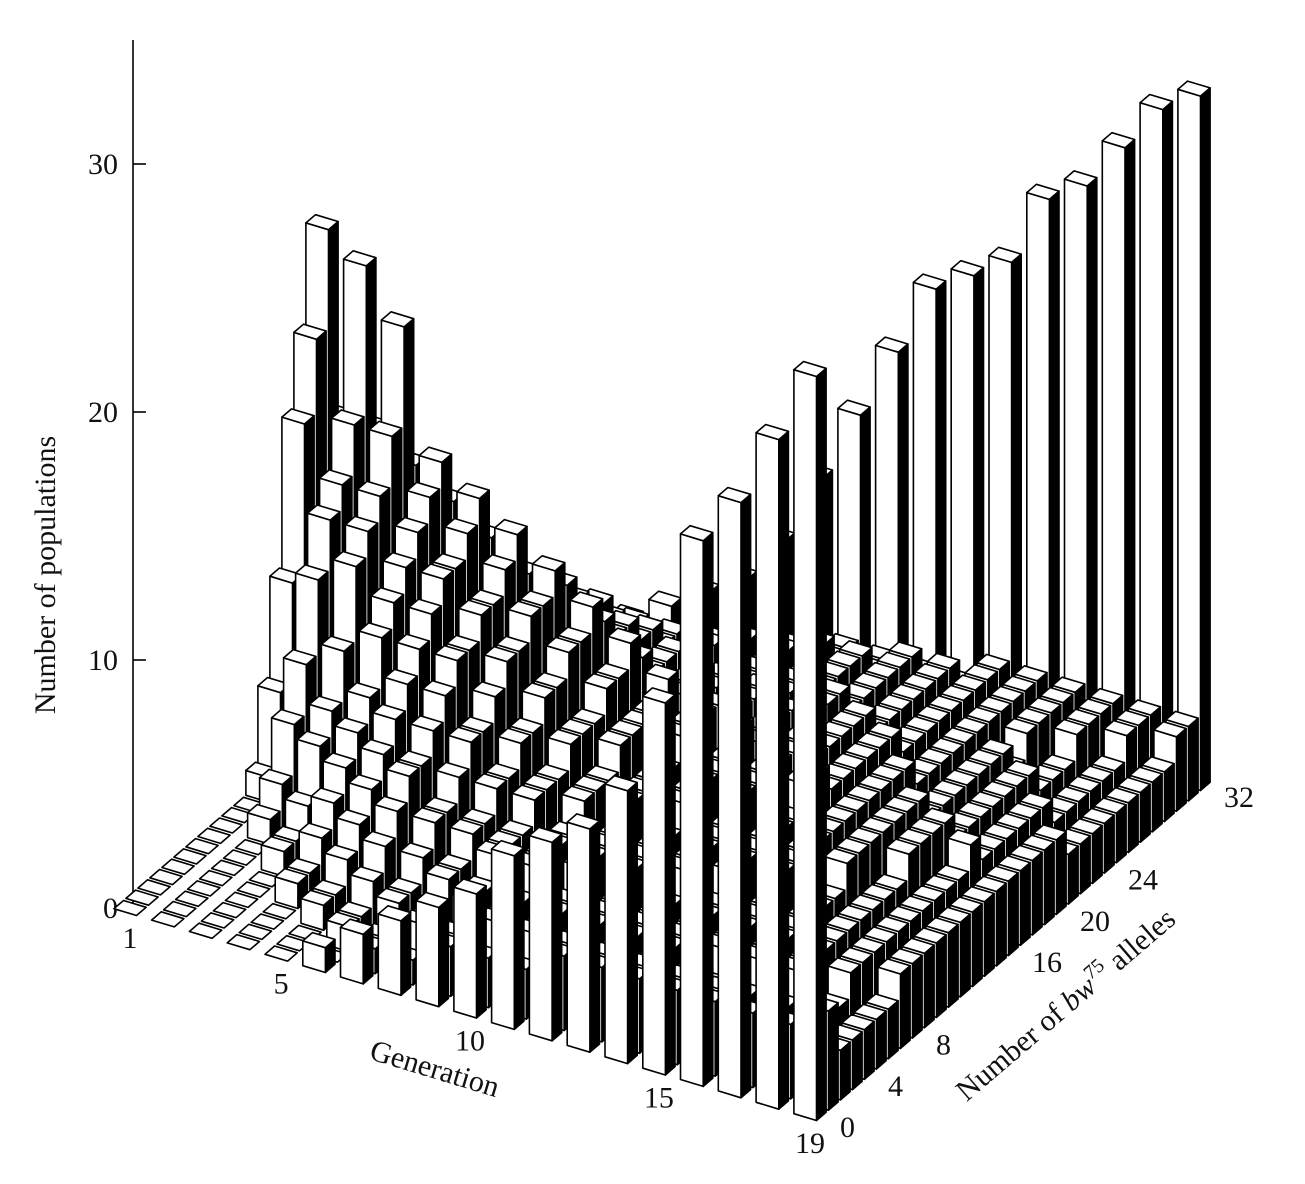 The image size is (1305, 1184). Describe the element at coordinates (1013, 1050) in the screenshot. I see `z-label-part: Number of` at that location.